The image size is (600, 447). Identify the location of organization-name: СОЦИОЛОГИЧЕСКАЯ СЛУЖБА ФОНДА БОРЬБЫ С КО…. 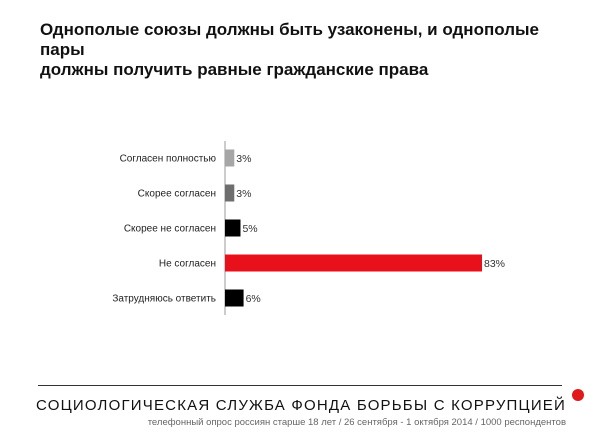
(301, 405).